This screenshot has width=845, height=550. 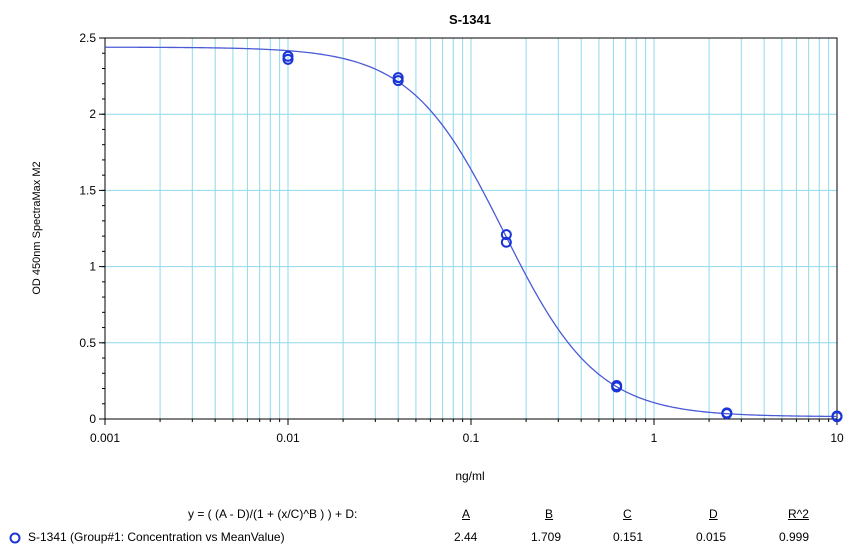 I want to click on chart-title: S-1341, so click(x=470, y=19).